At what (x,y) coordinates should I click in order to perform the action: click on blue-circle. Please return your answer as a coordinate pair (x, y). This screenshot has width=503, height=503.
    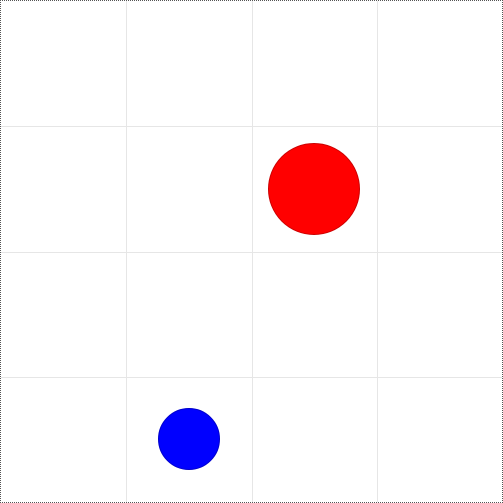
    Looking at the image, I should click on (189, 439).